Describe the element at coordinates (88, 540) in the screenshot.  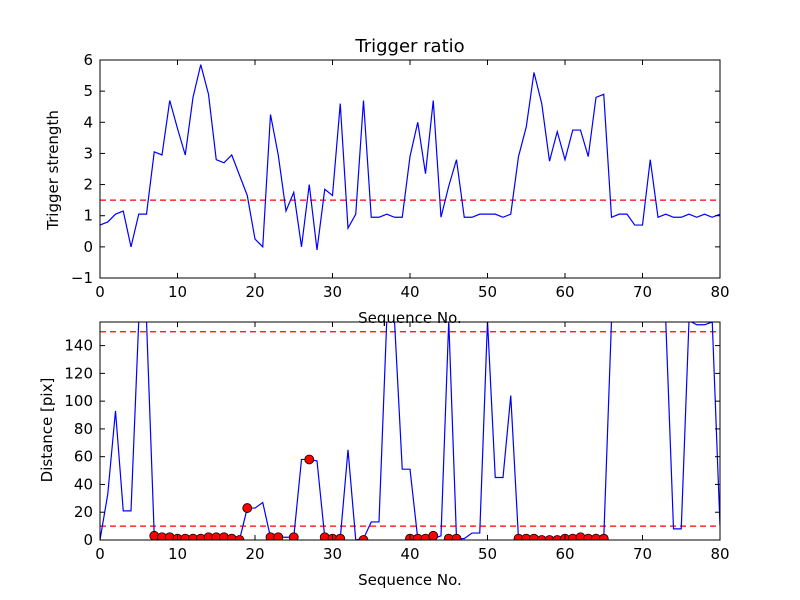
I see `bottom-y-tick-label: 0` at that location.